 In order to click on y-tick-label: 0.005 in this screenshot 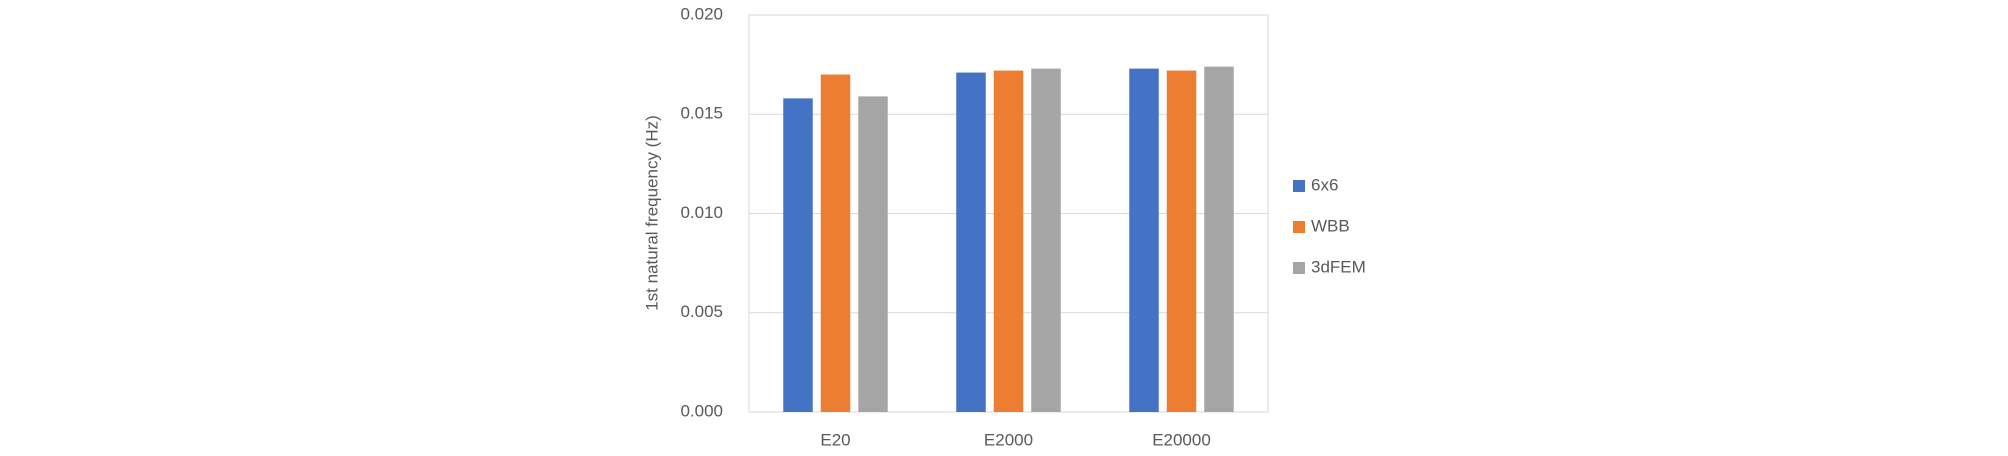, I will do `click(701, 311)`.